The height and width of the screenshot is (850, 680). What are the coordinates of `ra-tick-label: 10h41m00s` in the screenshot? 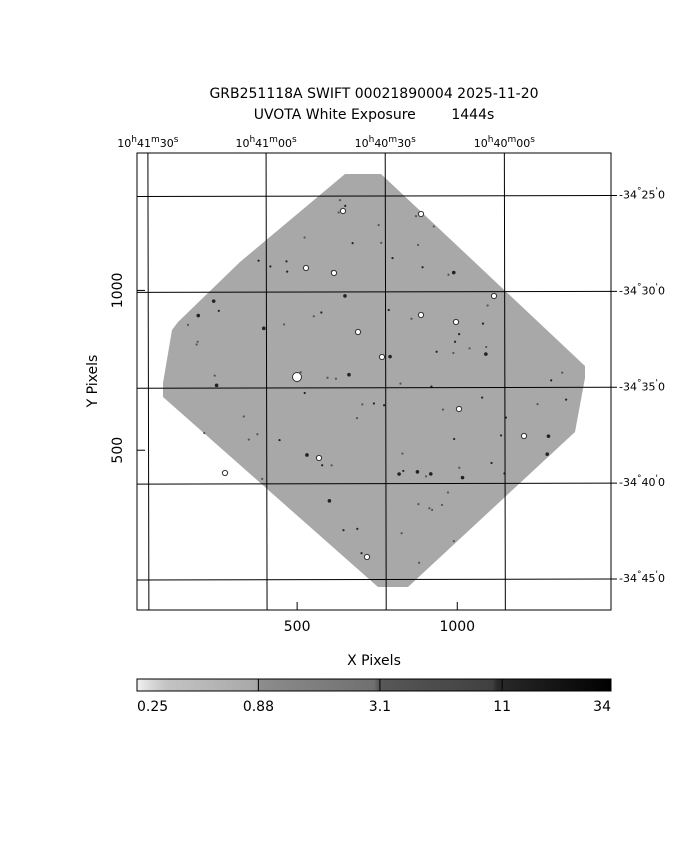 It's located at (266, 143).